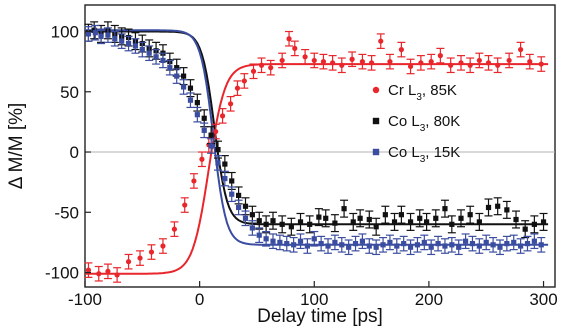 The height and width of the screenshot is (329, 563). Describe the element at coordinates (422, 92) in the screenshot. I see `legend-label: Cr L3, 85K` at that location.